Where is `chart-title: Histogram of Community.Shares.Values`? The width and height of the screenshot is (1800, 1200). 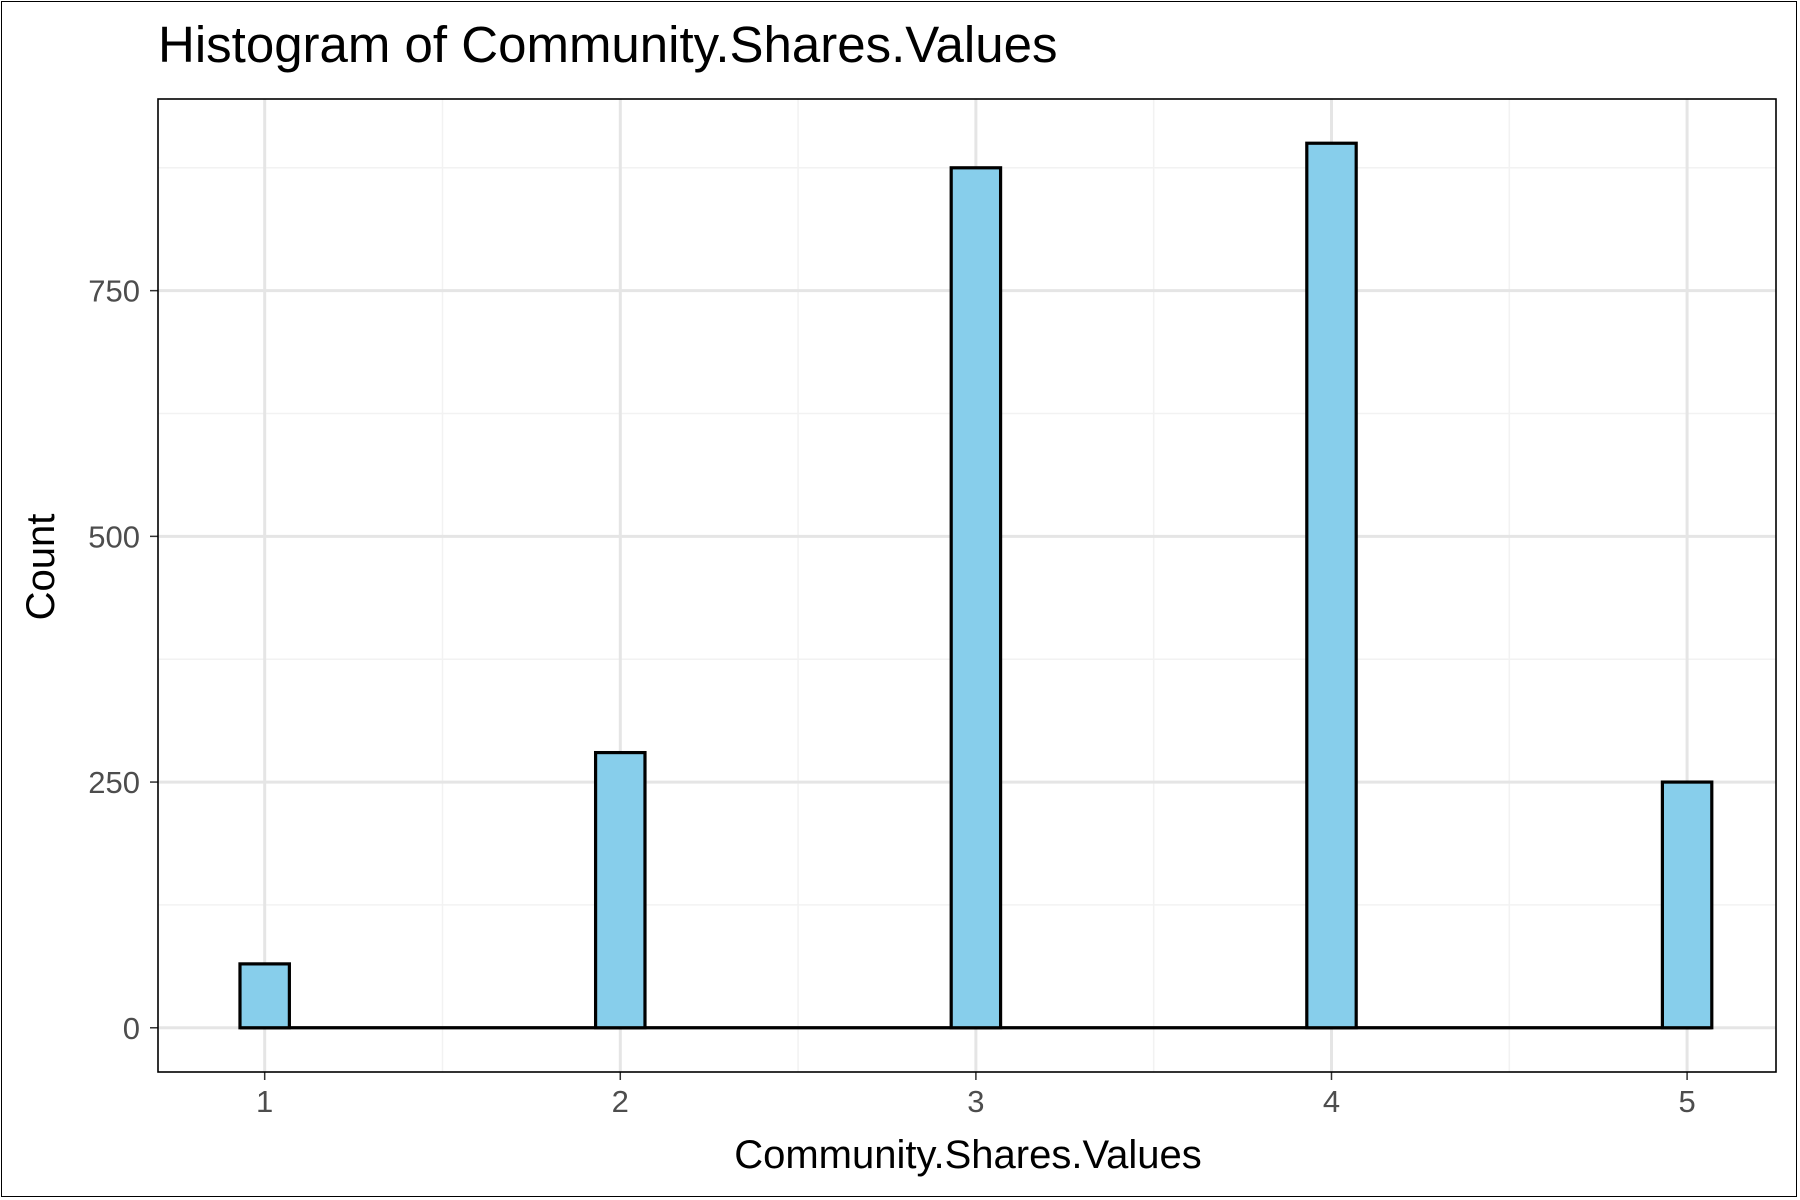
chart-title: Histogram of Community.Shares.Values is located at coordinates (607, 44).